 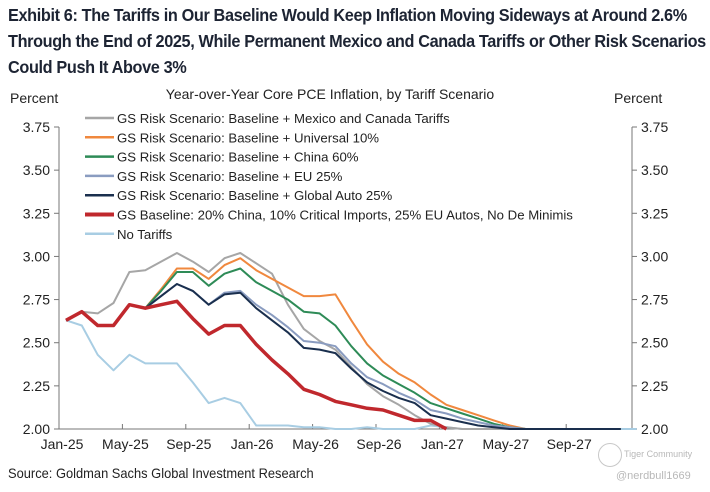 I want to click on x-tick-label: Jan-26, so click(x=252, y=444).